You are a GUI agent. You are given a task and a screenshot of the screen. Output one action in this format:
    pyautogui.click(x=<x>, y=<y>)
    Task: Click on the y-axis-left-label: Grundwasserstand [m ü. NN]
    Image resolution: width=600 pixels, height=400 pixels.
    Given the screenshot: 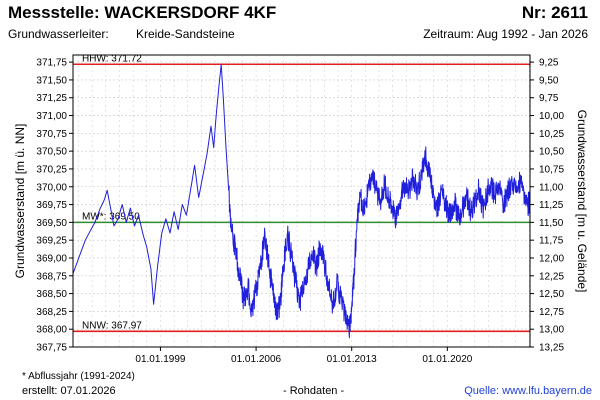 What is the action you would take?
    pyautogui.click(x=20, y=201)
    